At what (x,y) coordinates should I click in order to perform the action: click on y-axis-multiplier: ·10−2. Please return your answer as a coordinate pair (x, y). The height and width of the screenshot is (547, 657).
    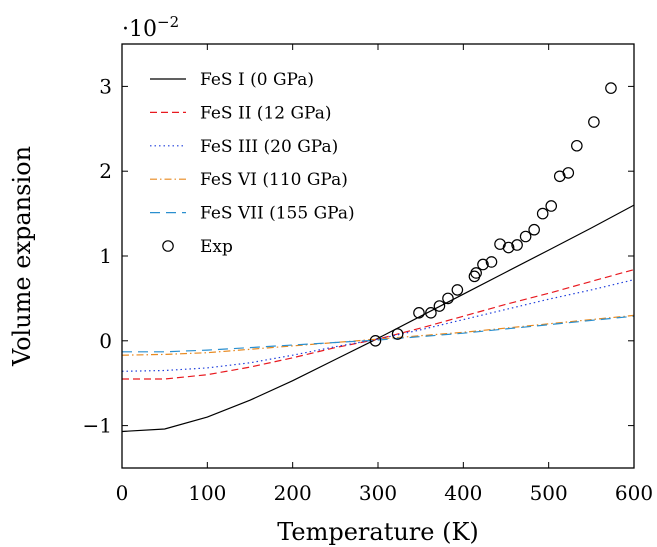
    Looking at the image, I should click on (150, 27).